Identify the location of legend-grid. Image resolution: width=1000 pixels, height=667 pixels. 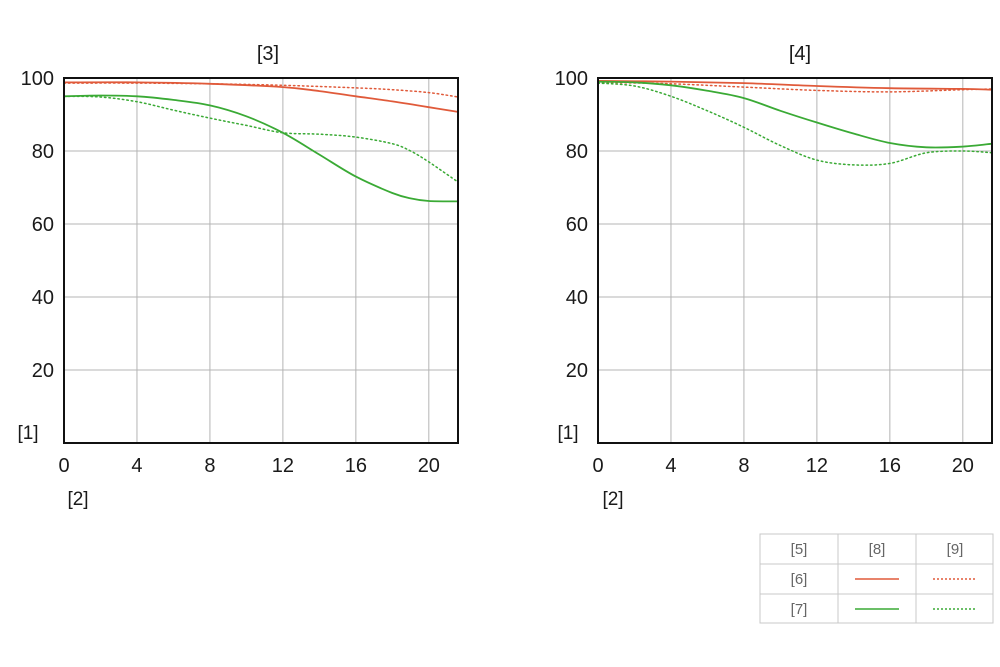
(876, 578).